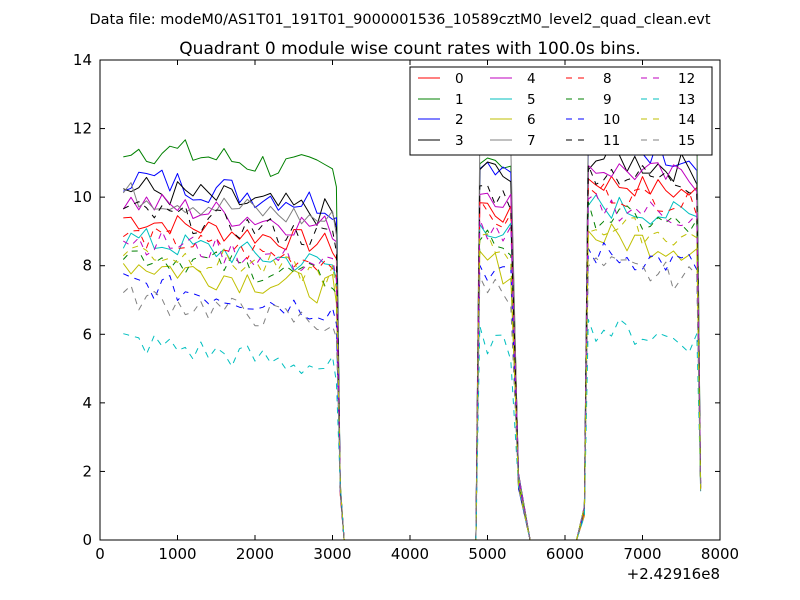  What do you see at coordinates (87, 266) in the screenshot?
I see `y-tick-label: 8` at bounding box center [87, 266].